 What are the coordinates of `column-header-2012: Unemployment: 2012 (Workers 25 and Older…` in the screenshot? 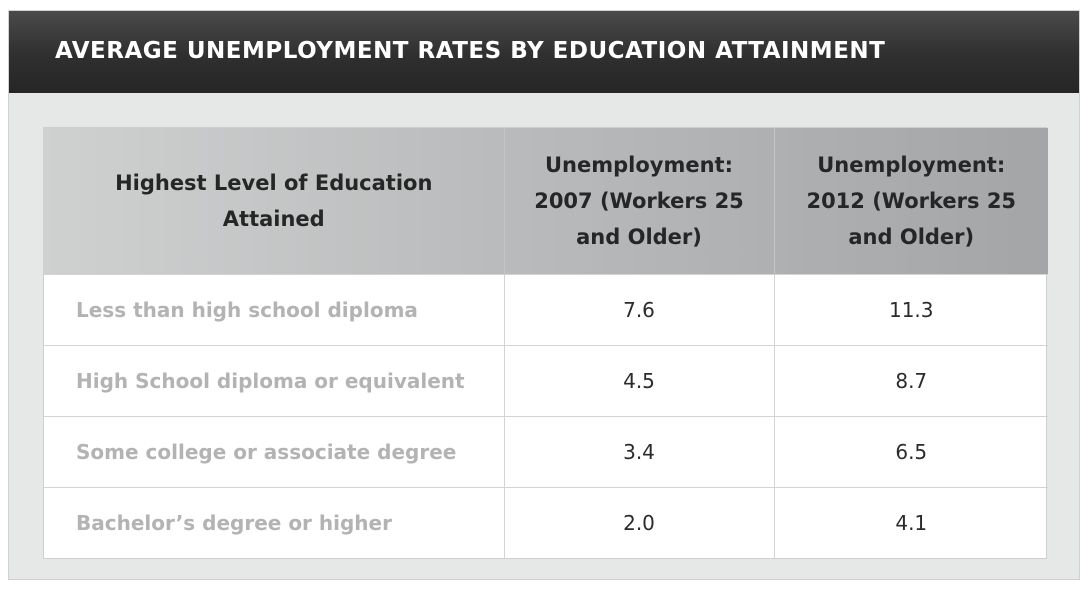 It's located at (910, 201).